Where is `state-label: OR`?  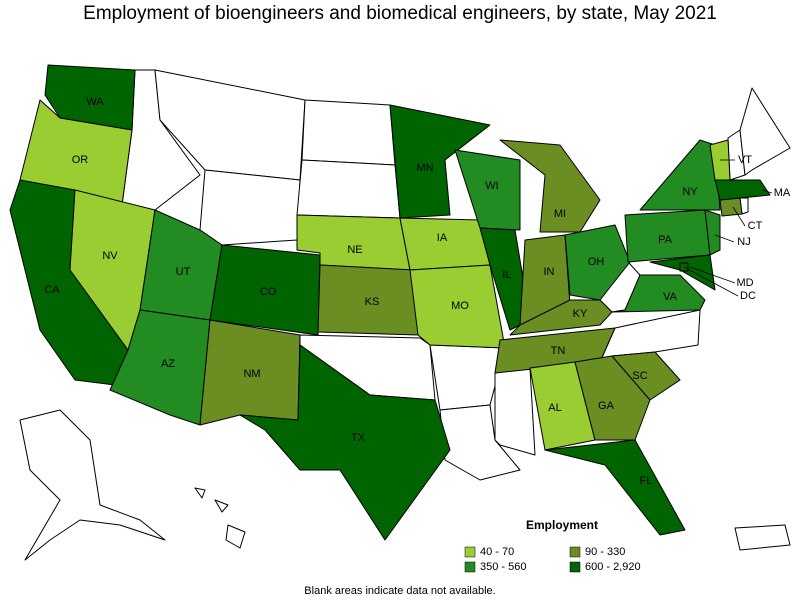 state-label: OR is located at coordinates (80, 160).